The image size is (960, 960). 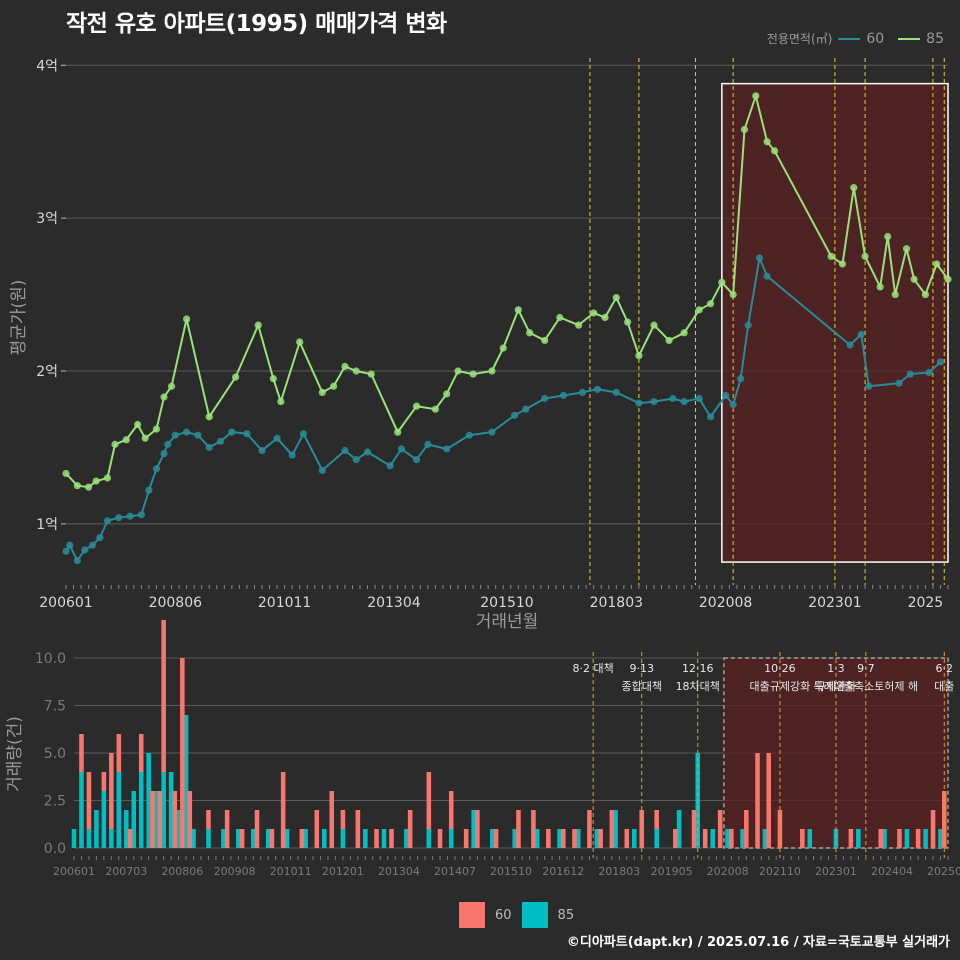 I want to click on annotation-sublabel: 종합대책, so click(x=641, y=686).